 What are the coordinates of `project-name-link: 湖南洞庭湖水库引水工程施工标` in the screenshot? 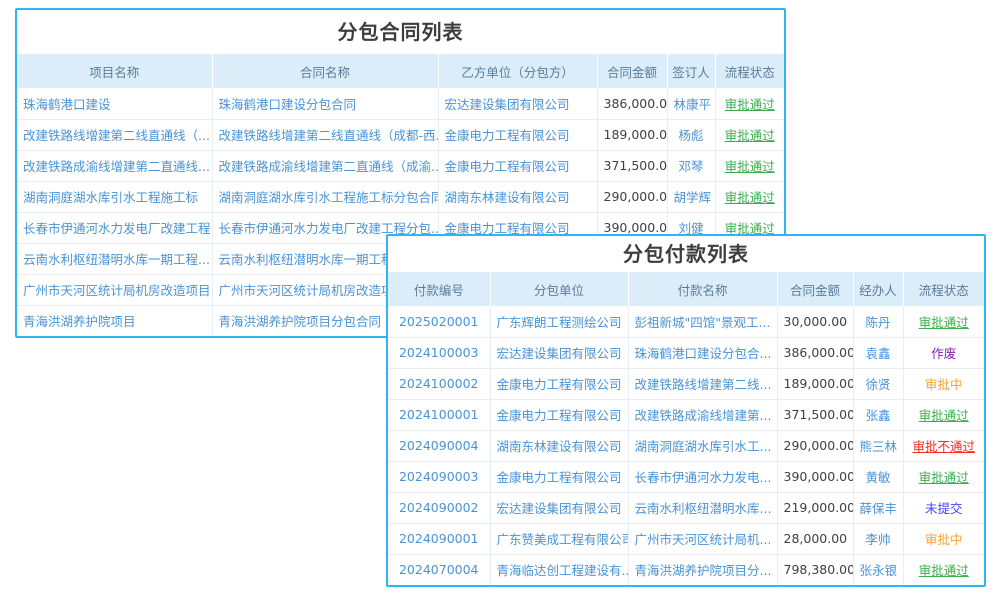 It's located at (115, 196).